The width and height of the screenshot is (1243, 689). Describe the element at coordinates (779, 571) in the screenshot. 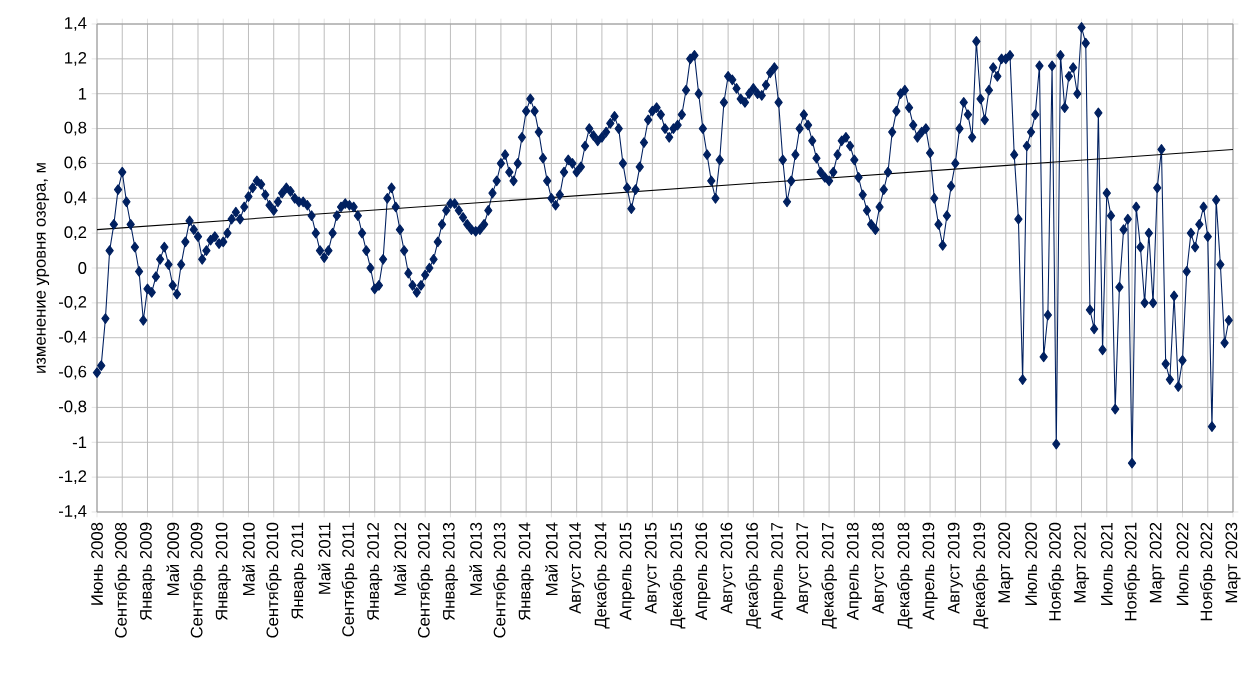

I see `x-tick-label: Апрель 2017` at that location.